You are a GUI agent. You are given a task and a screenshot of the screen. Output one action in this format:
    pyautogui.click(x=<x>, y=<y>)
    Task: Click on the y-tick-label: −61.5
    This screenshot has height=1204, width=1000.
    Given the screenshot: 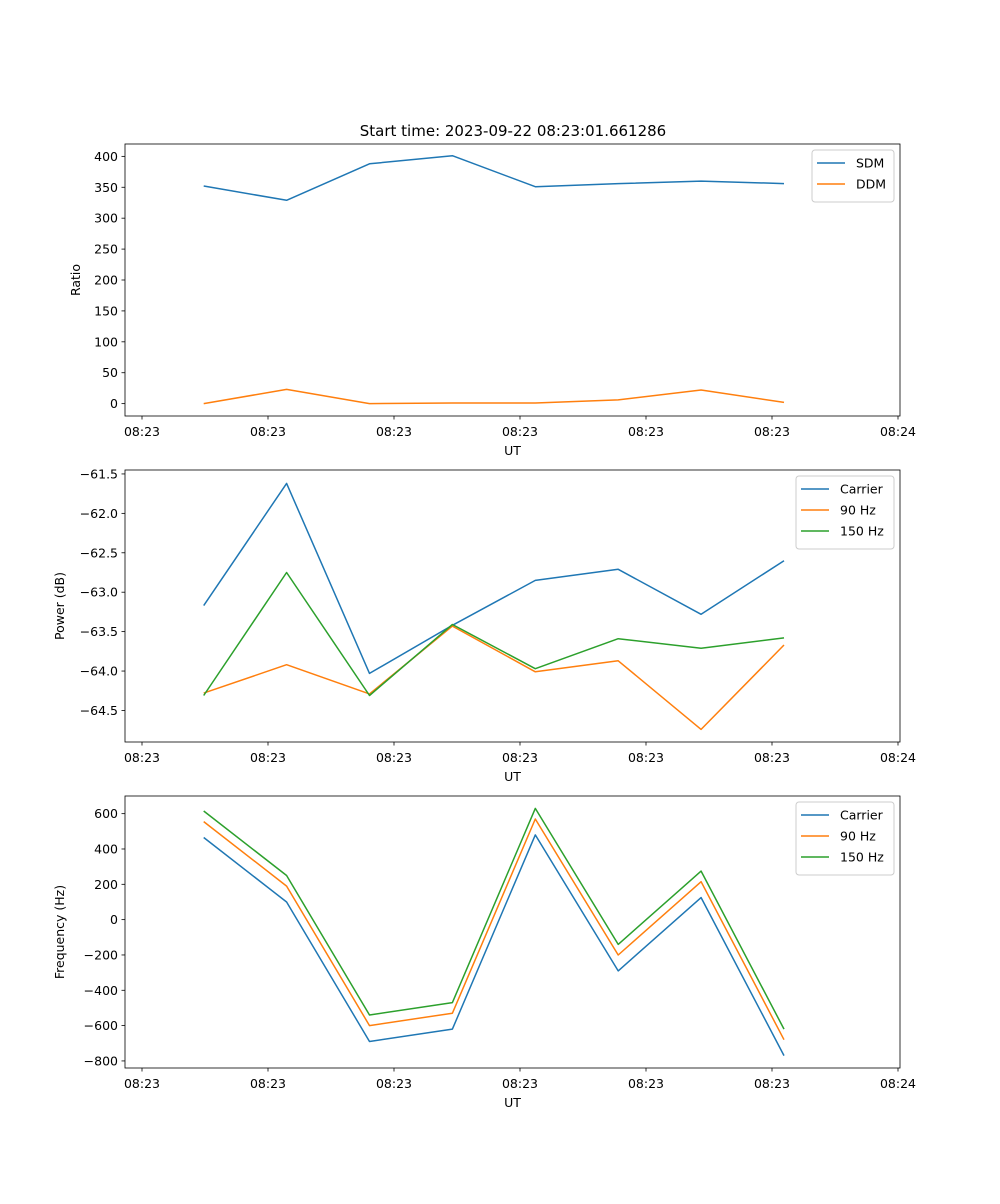 What is the action you would take?
    pyautogui.click(x=99, y=473)
    